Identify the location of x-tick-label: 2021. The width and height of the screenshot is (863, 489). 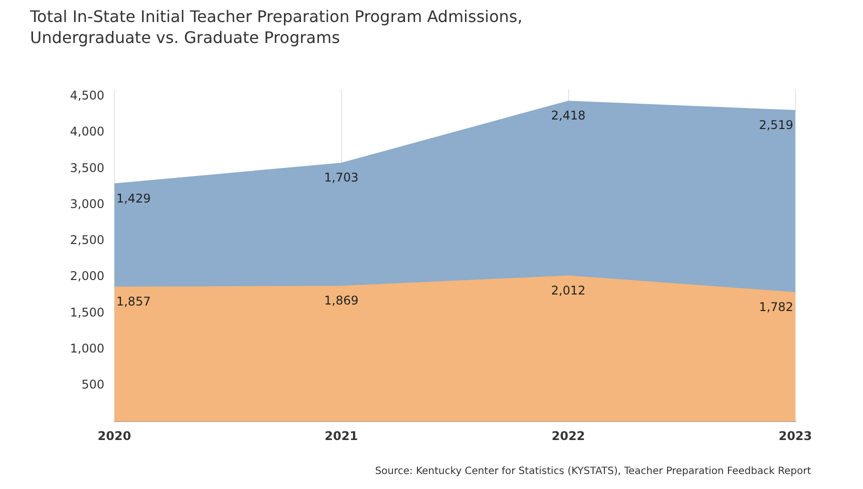
(341, 435).